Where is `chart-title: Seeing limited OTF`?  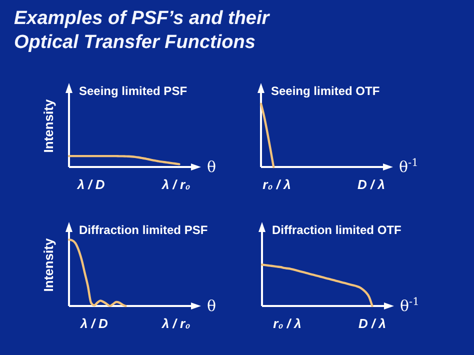 chart-title: Seeing limited OTF is located at coordinates (325, 91).